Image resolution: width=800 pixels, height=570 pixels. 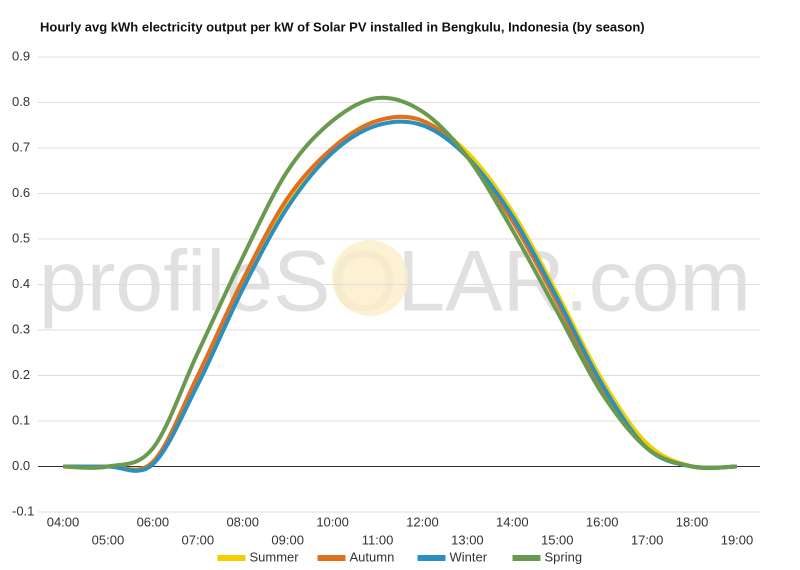 What do you see at coordinates (21, 328) in the screenshot?
I see `y-tick-label: 0.3` at bounding box center [21, 328].